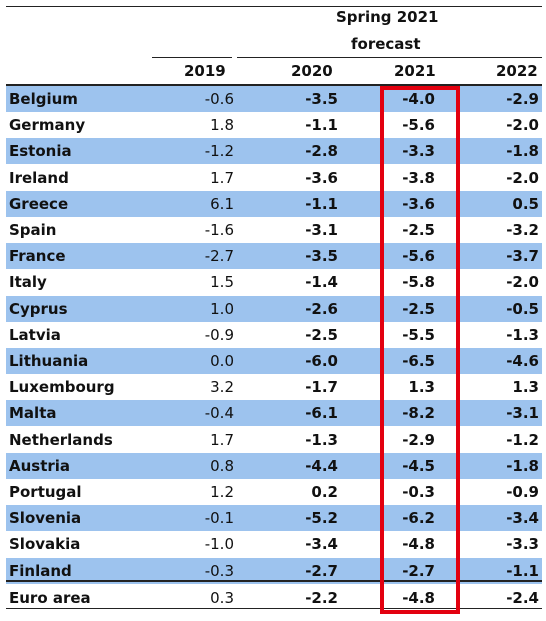  What do you see at coordinates (274, 544) in the screenshot?
I see `table-row: Slovakia -1.0 -3.4 -4.8 -3.3` at bounding box center [274, 544].